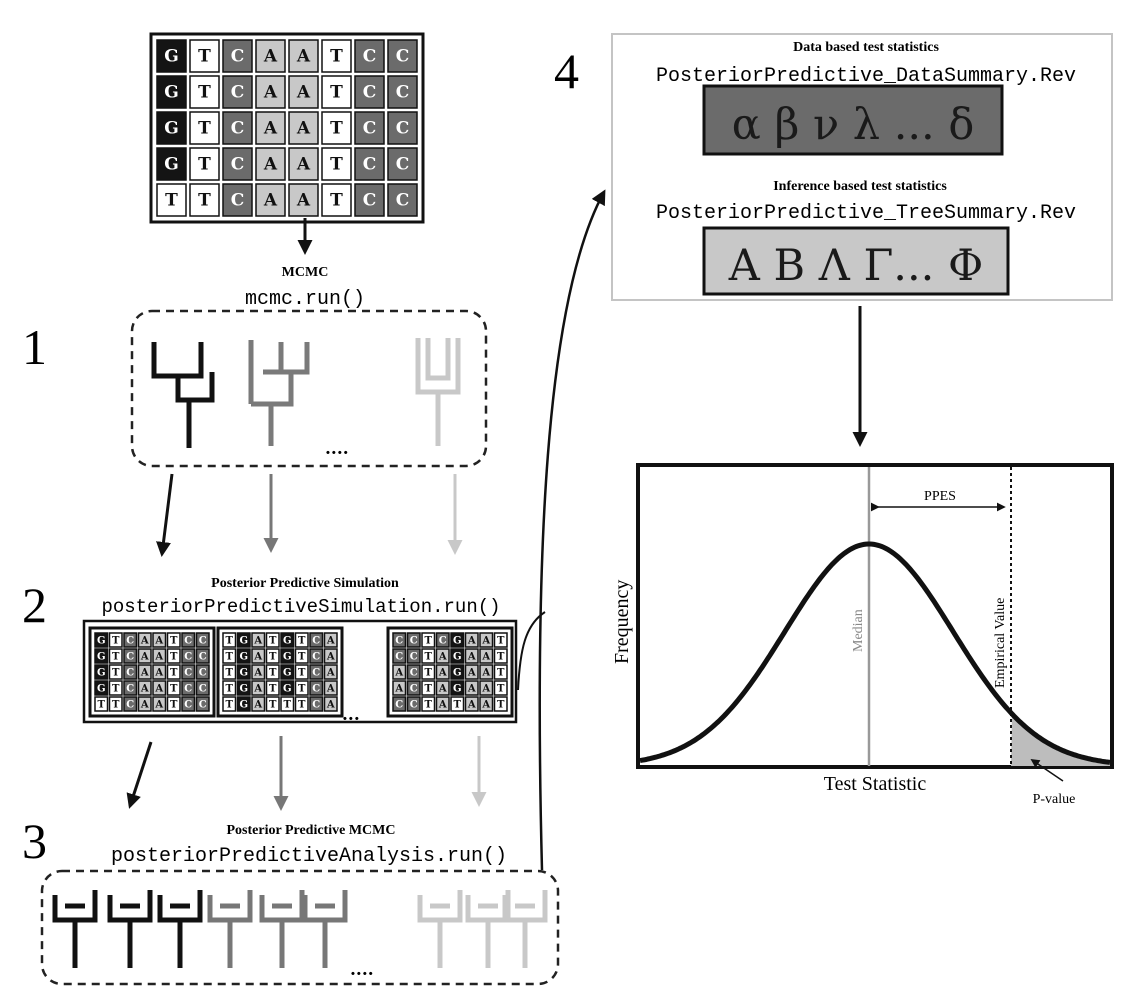 Image resolution: width=1133 pixels, height=998 pixels. I want to click on distribution-plot-frame, so click(875, 616).